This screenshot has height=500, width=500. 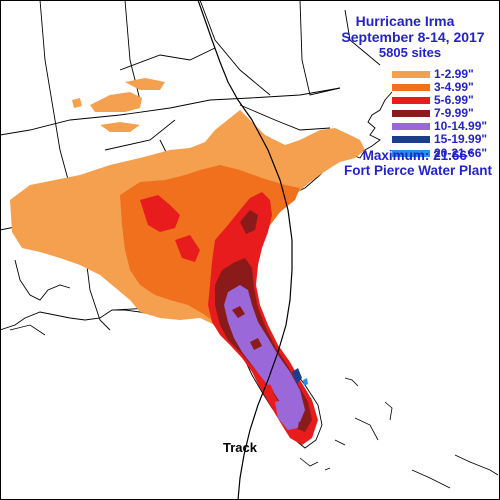 I want to click on maximum-value: Maximum: 21.66", so click(x=418, y=155).